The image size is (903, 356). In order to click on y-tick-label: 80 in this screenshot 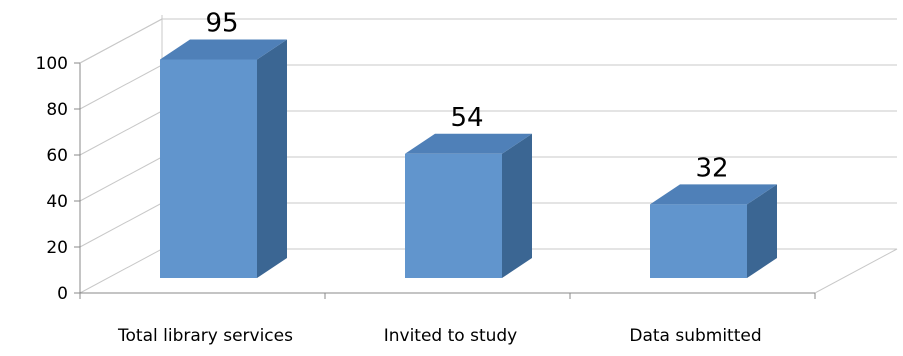, I will do `click(57, 110)`.